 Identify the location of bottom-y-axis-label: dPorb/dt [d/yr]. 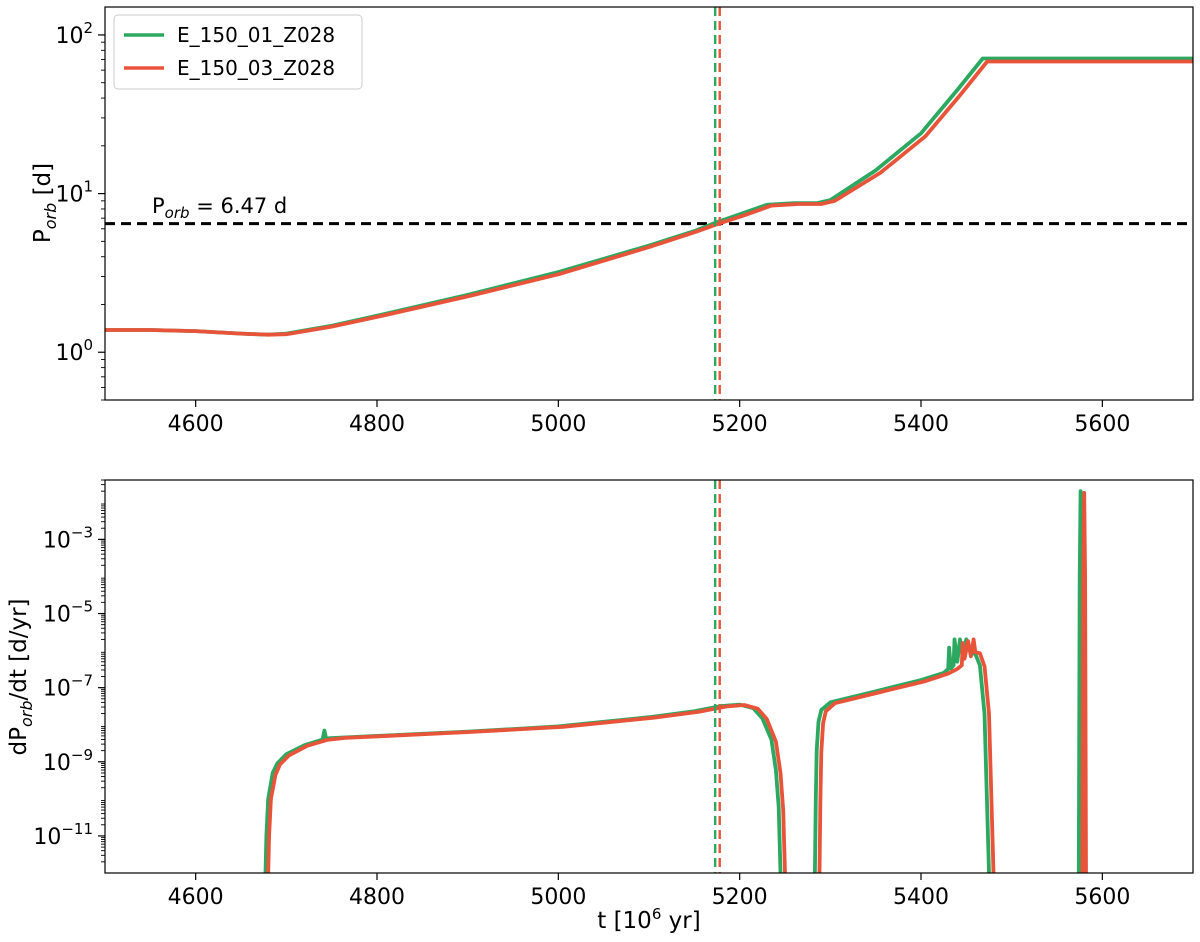
(21, 676).